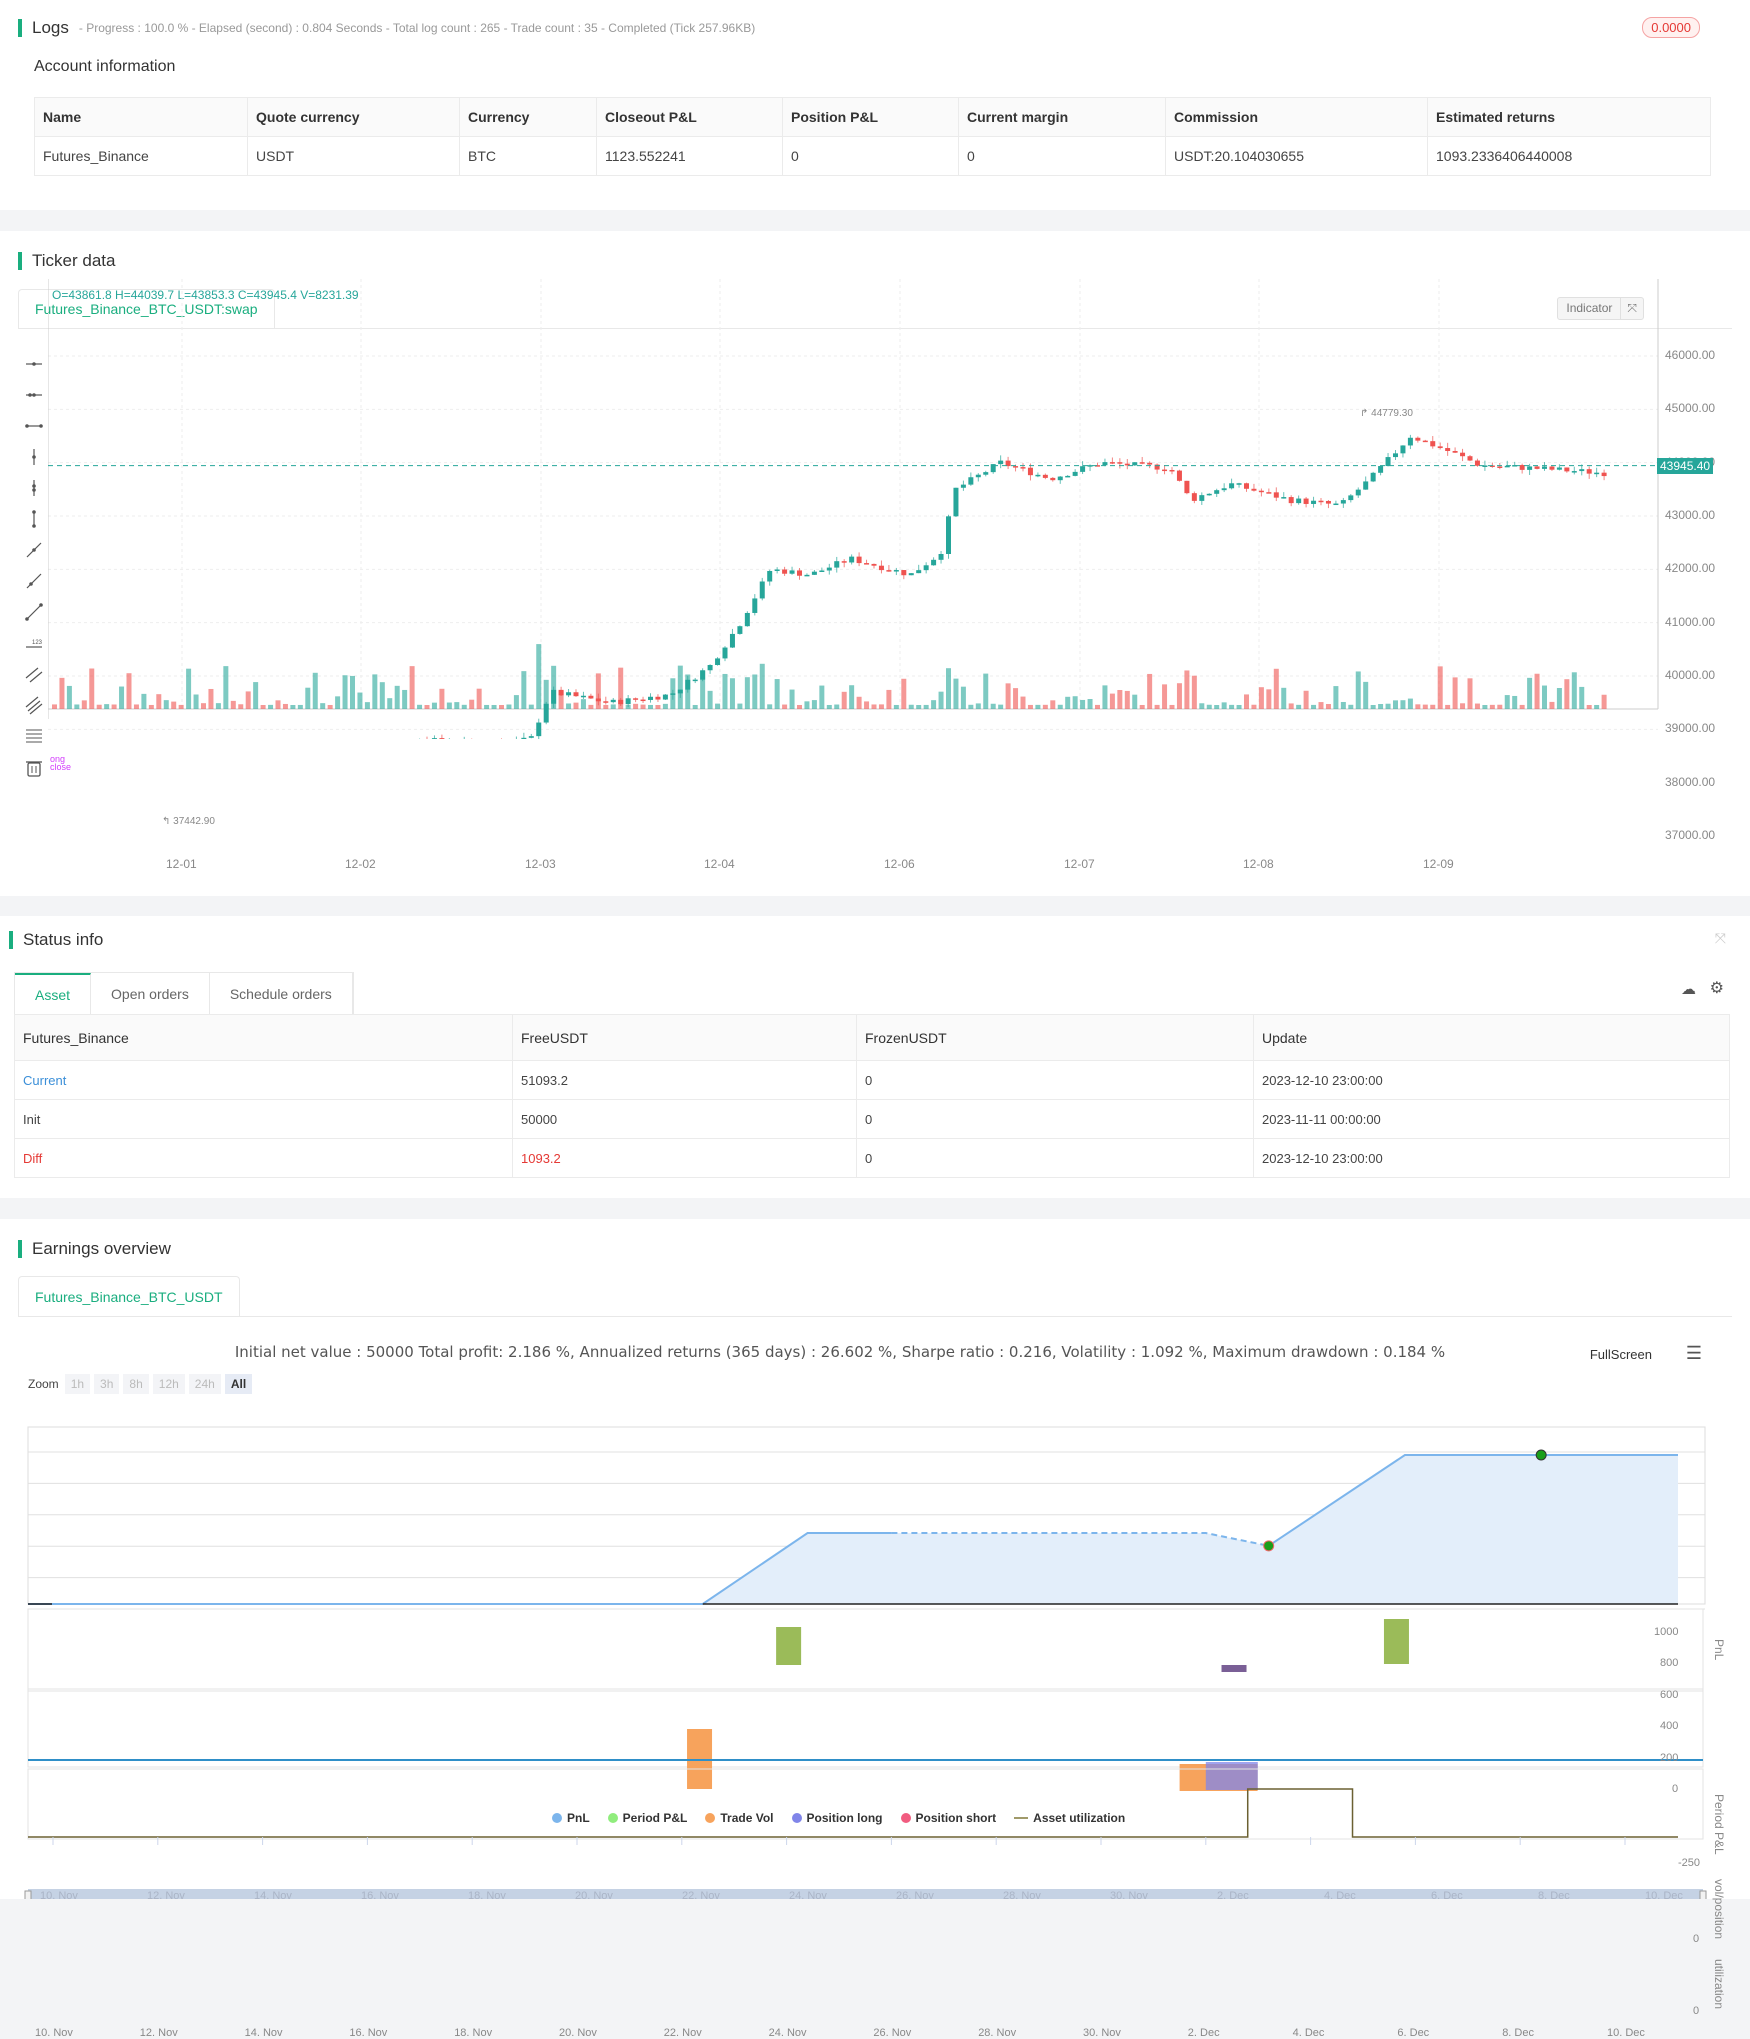 The width and height of the screenshot is (1750, 2039). Describe the element at coordinates (281, 994) in the screenshot. I see `tab-schedule-orders: Schedule orders` at that location.